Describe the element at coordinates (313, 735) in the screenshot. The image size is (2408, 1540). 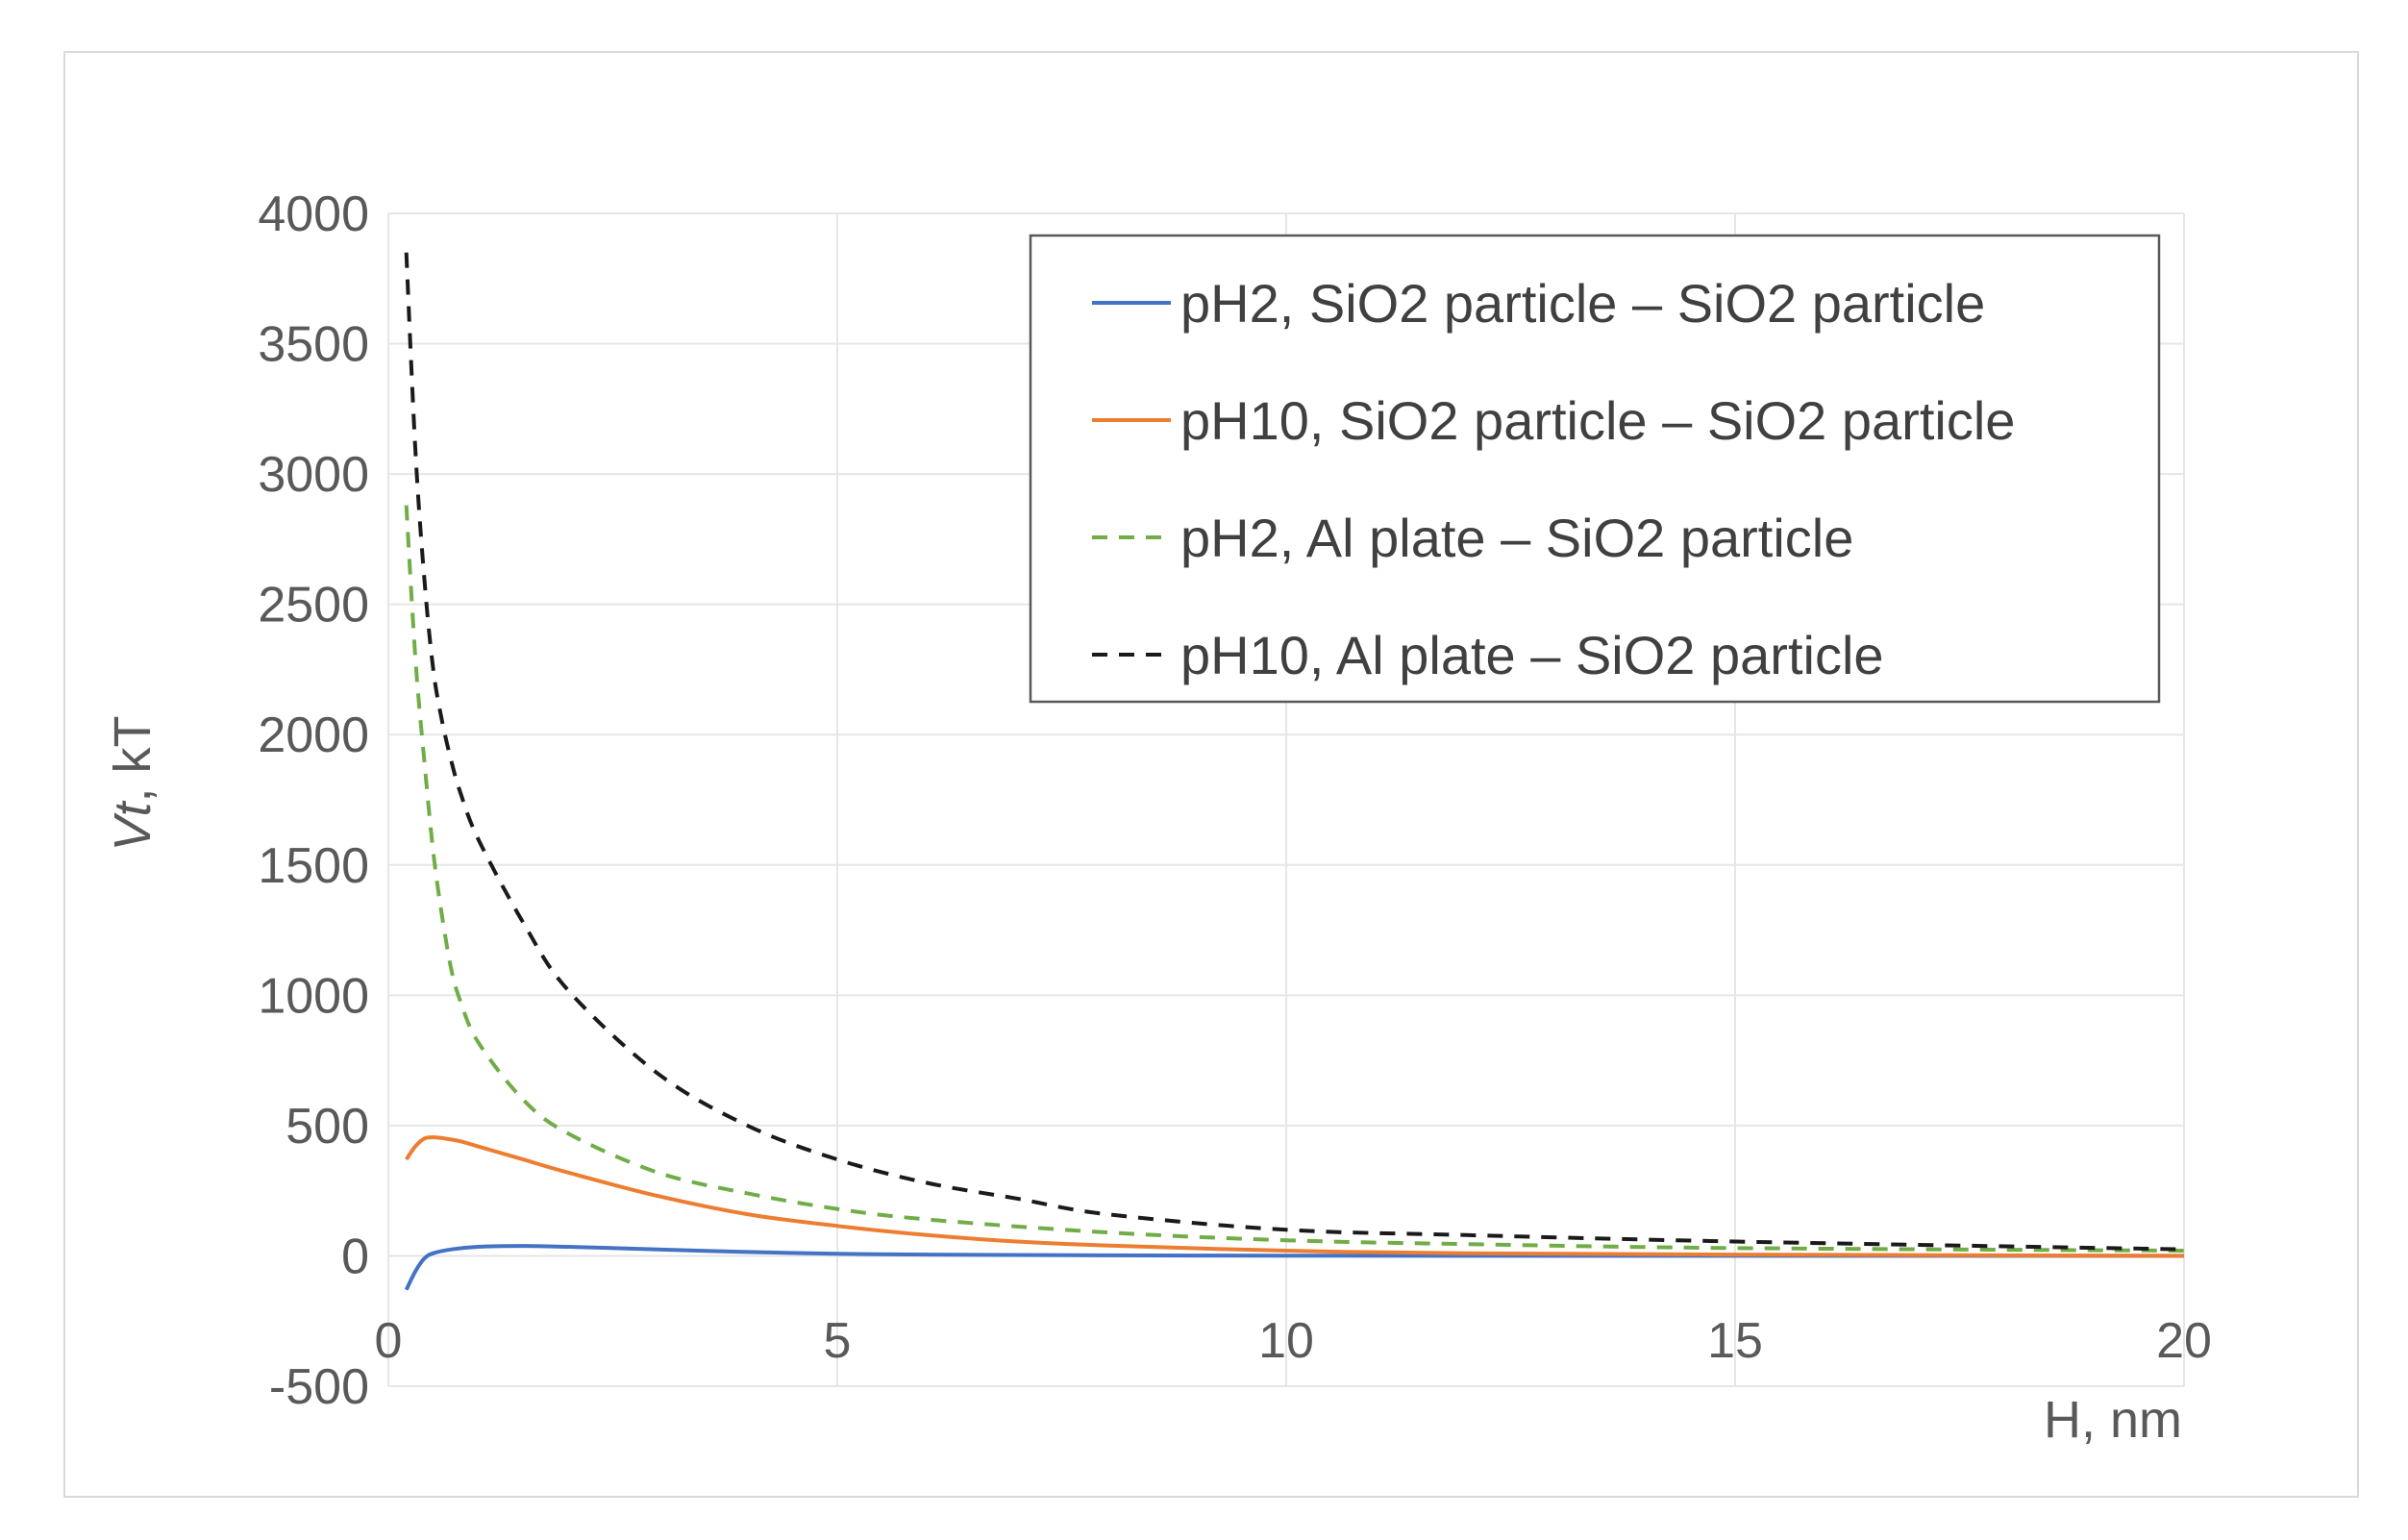
I see `y-tick-label-5: 2000` at that location.